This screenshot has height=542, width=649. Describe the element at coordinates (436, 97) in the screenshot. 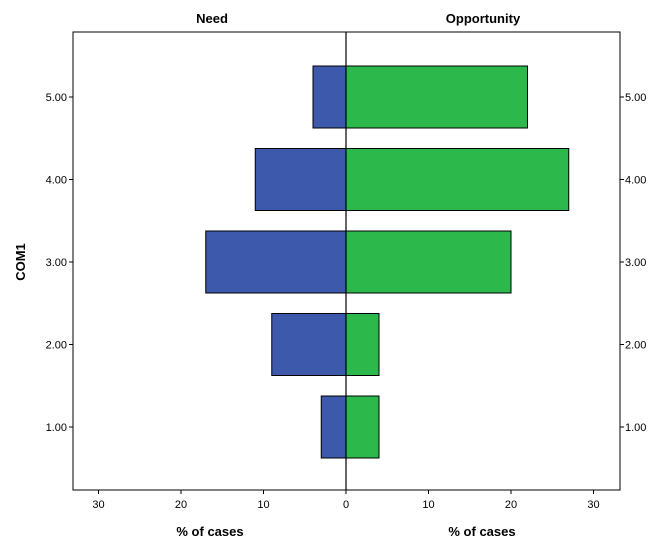

I see `bar-opportunity-5.00` at that location.